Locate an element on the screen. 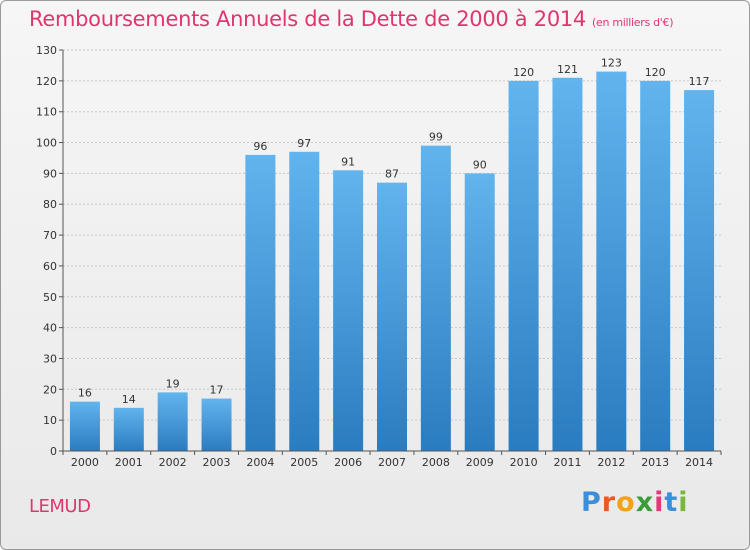  bar-2014 is located at coordinates (699, 270).